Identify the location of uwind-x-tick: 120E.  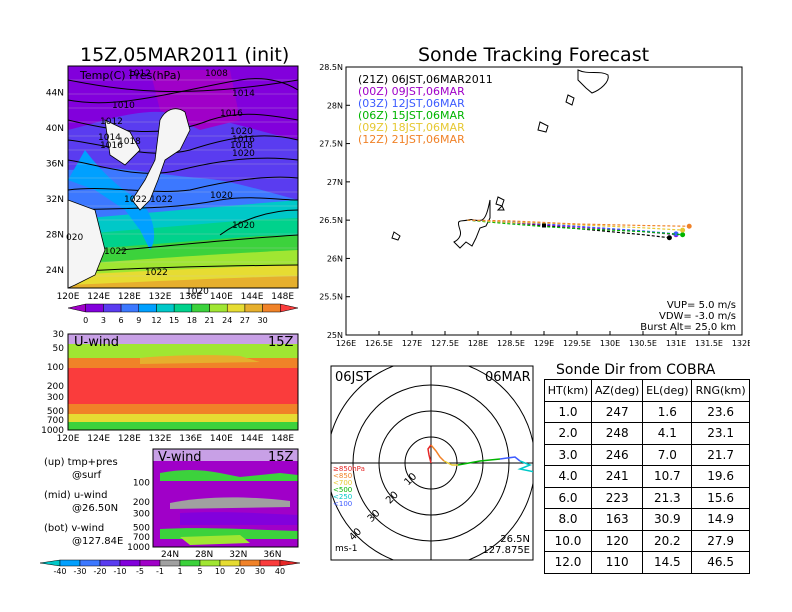
(68, 438).